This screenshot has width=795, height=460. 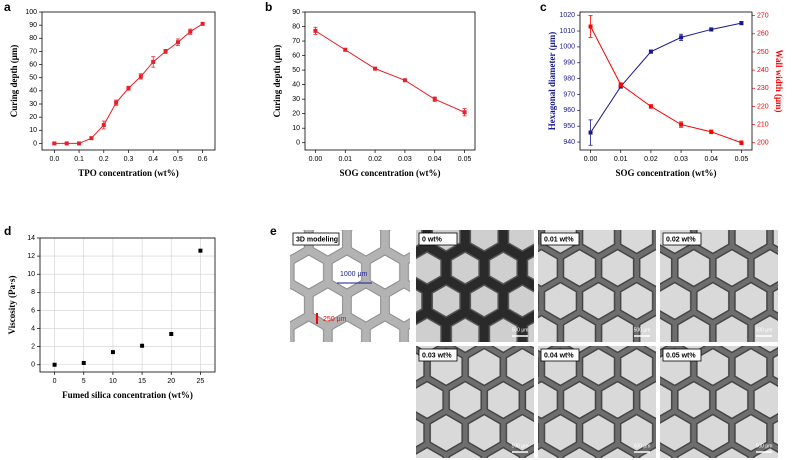 I want to click on image-label: 0.05 wt%, so click(x=681, y=355).